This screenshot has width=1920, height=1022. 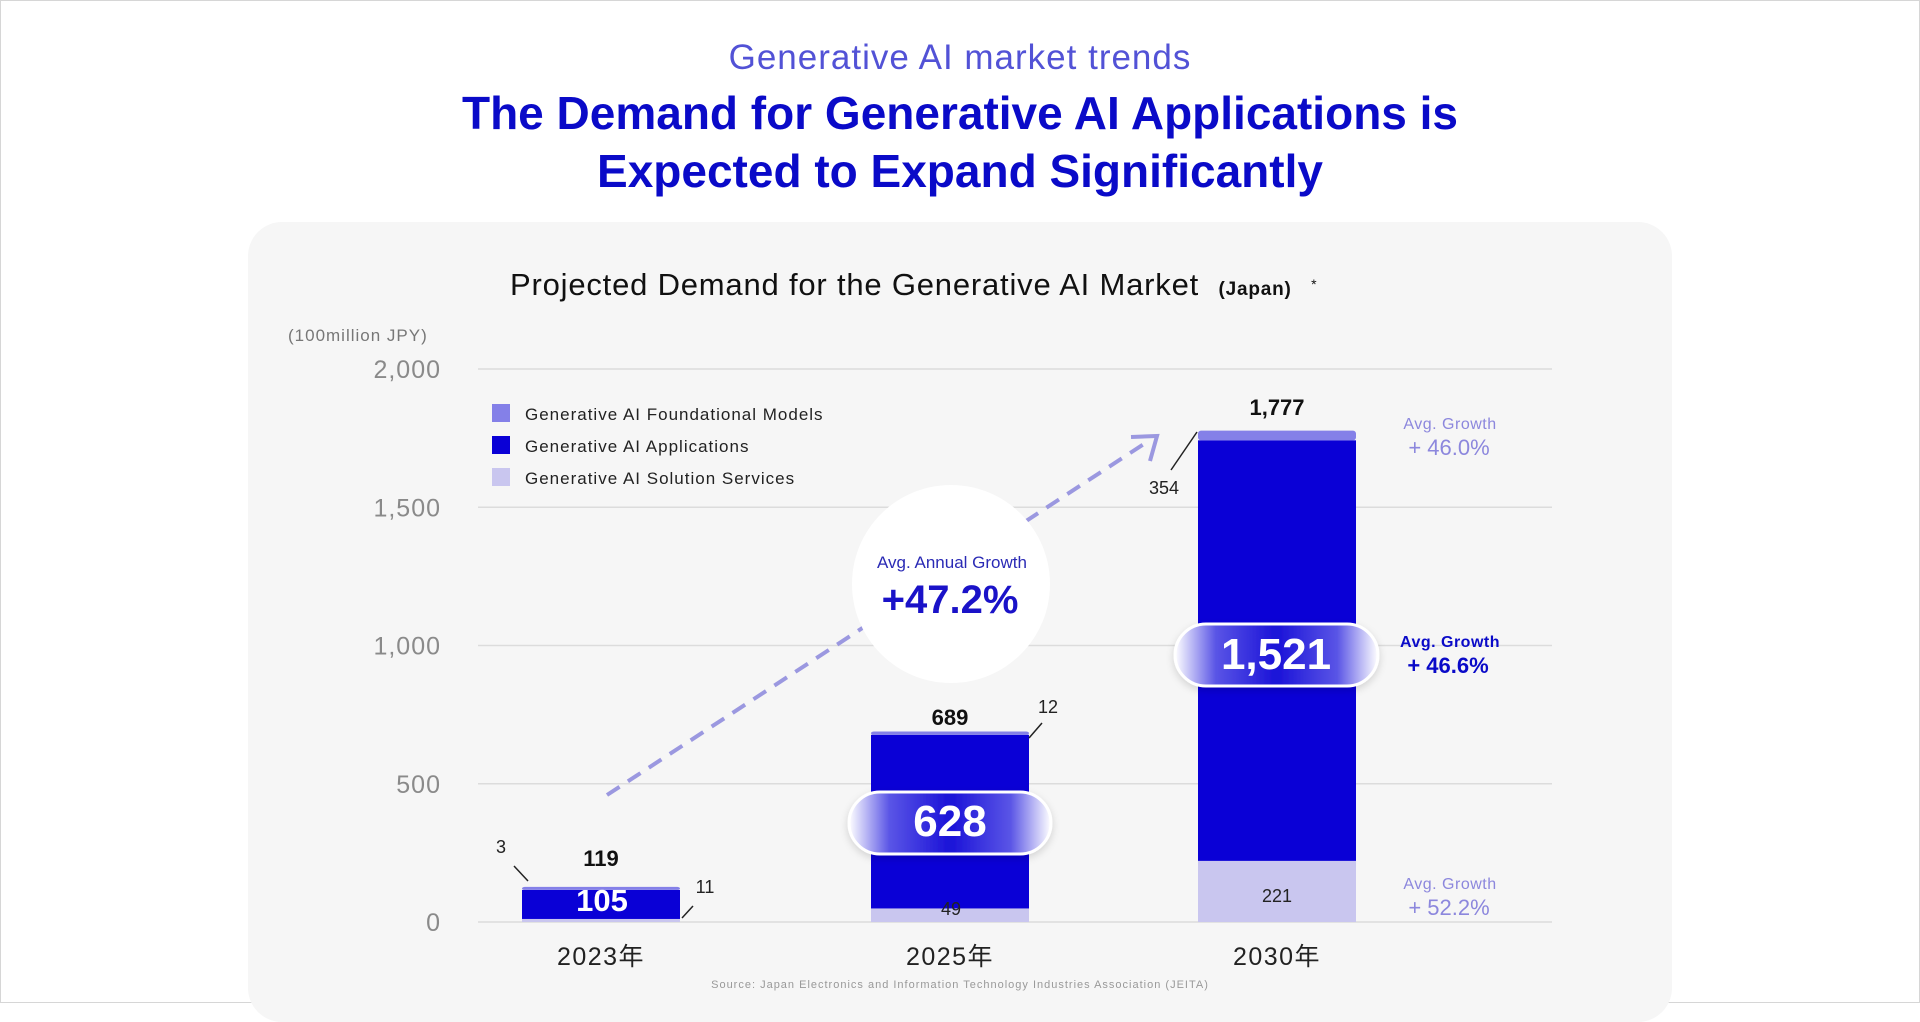 I want to click on y-tick-label-1000: 1,000, so click(x=407, y=647).